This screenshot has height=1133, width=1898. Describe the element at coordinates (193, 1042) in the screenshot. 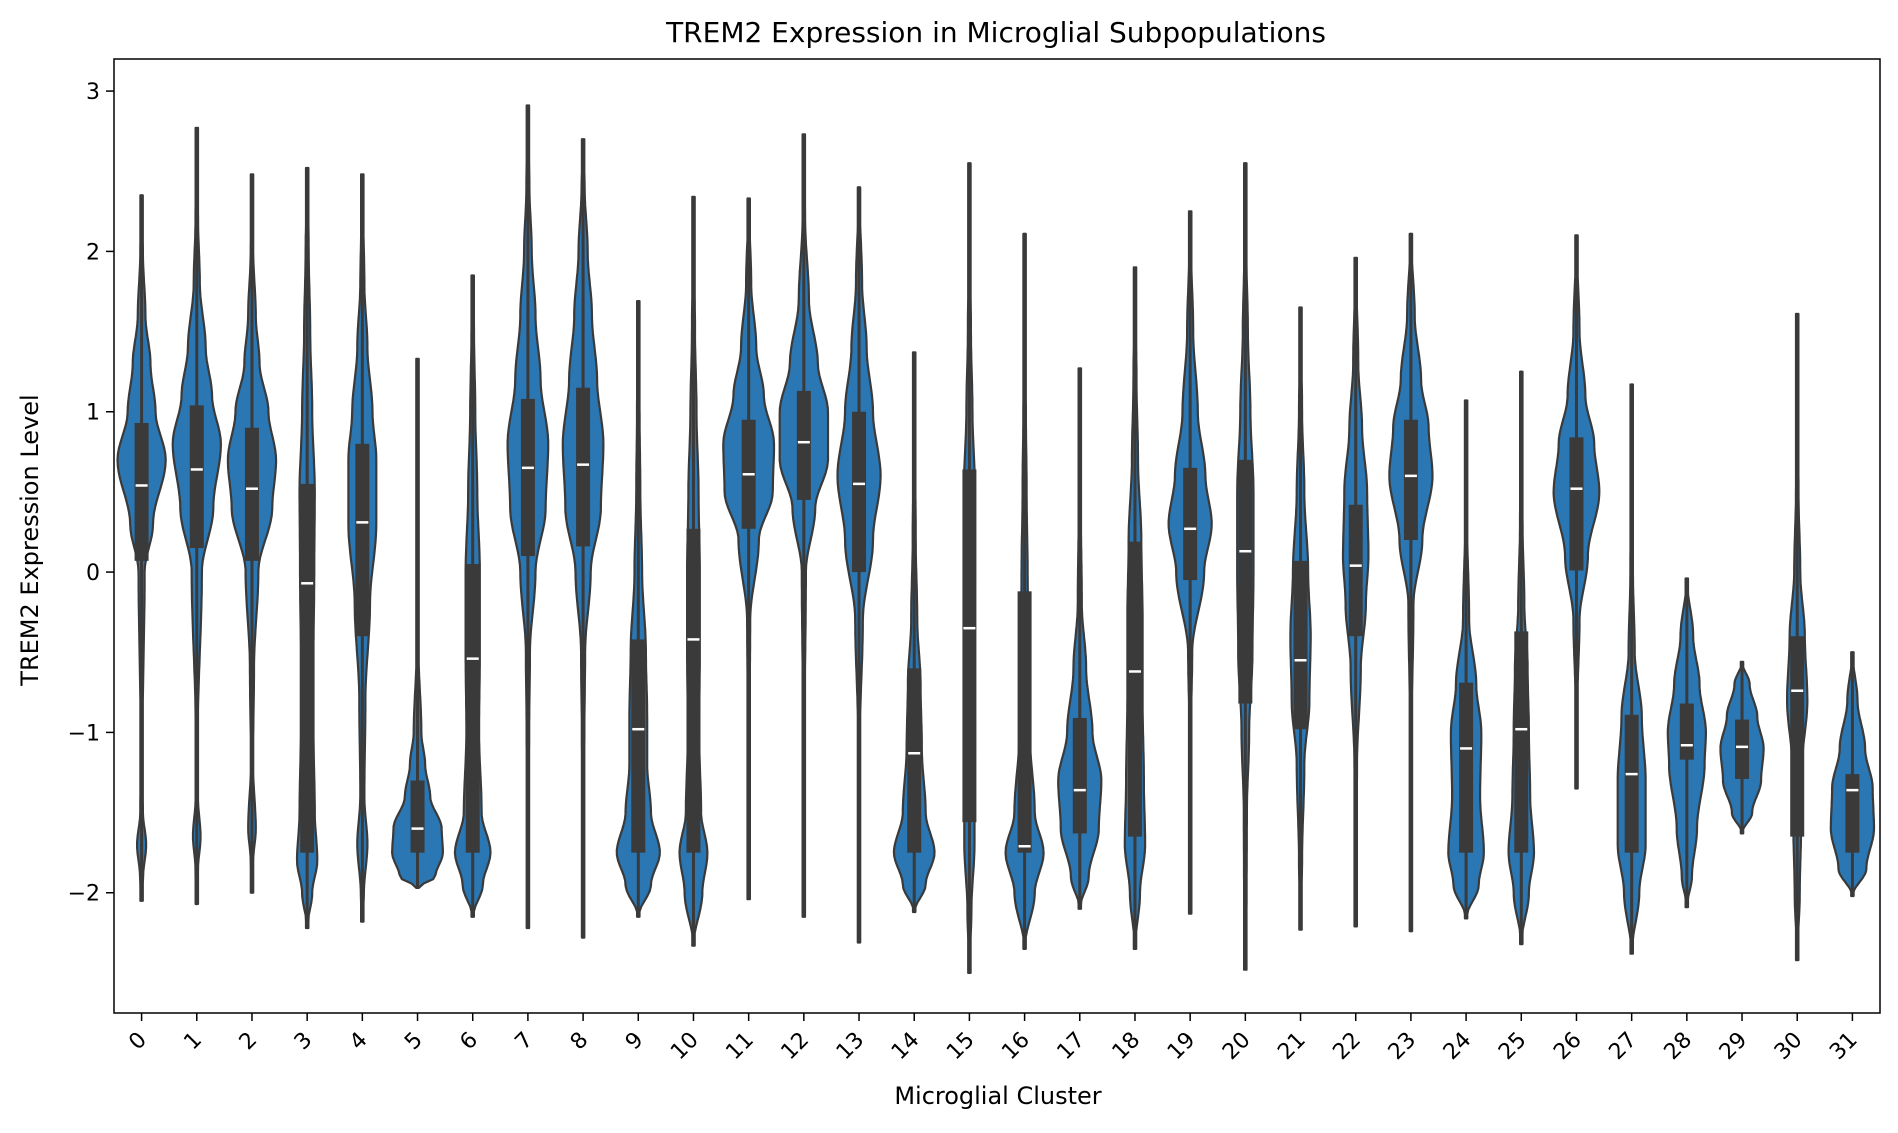

I see `x-tick-label: 1` at that location.